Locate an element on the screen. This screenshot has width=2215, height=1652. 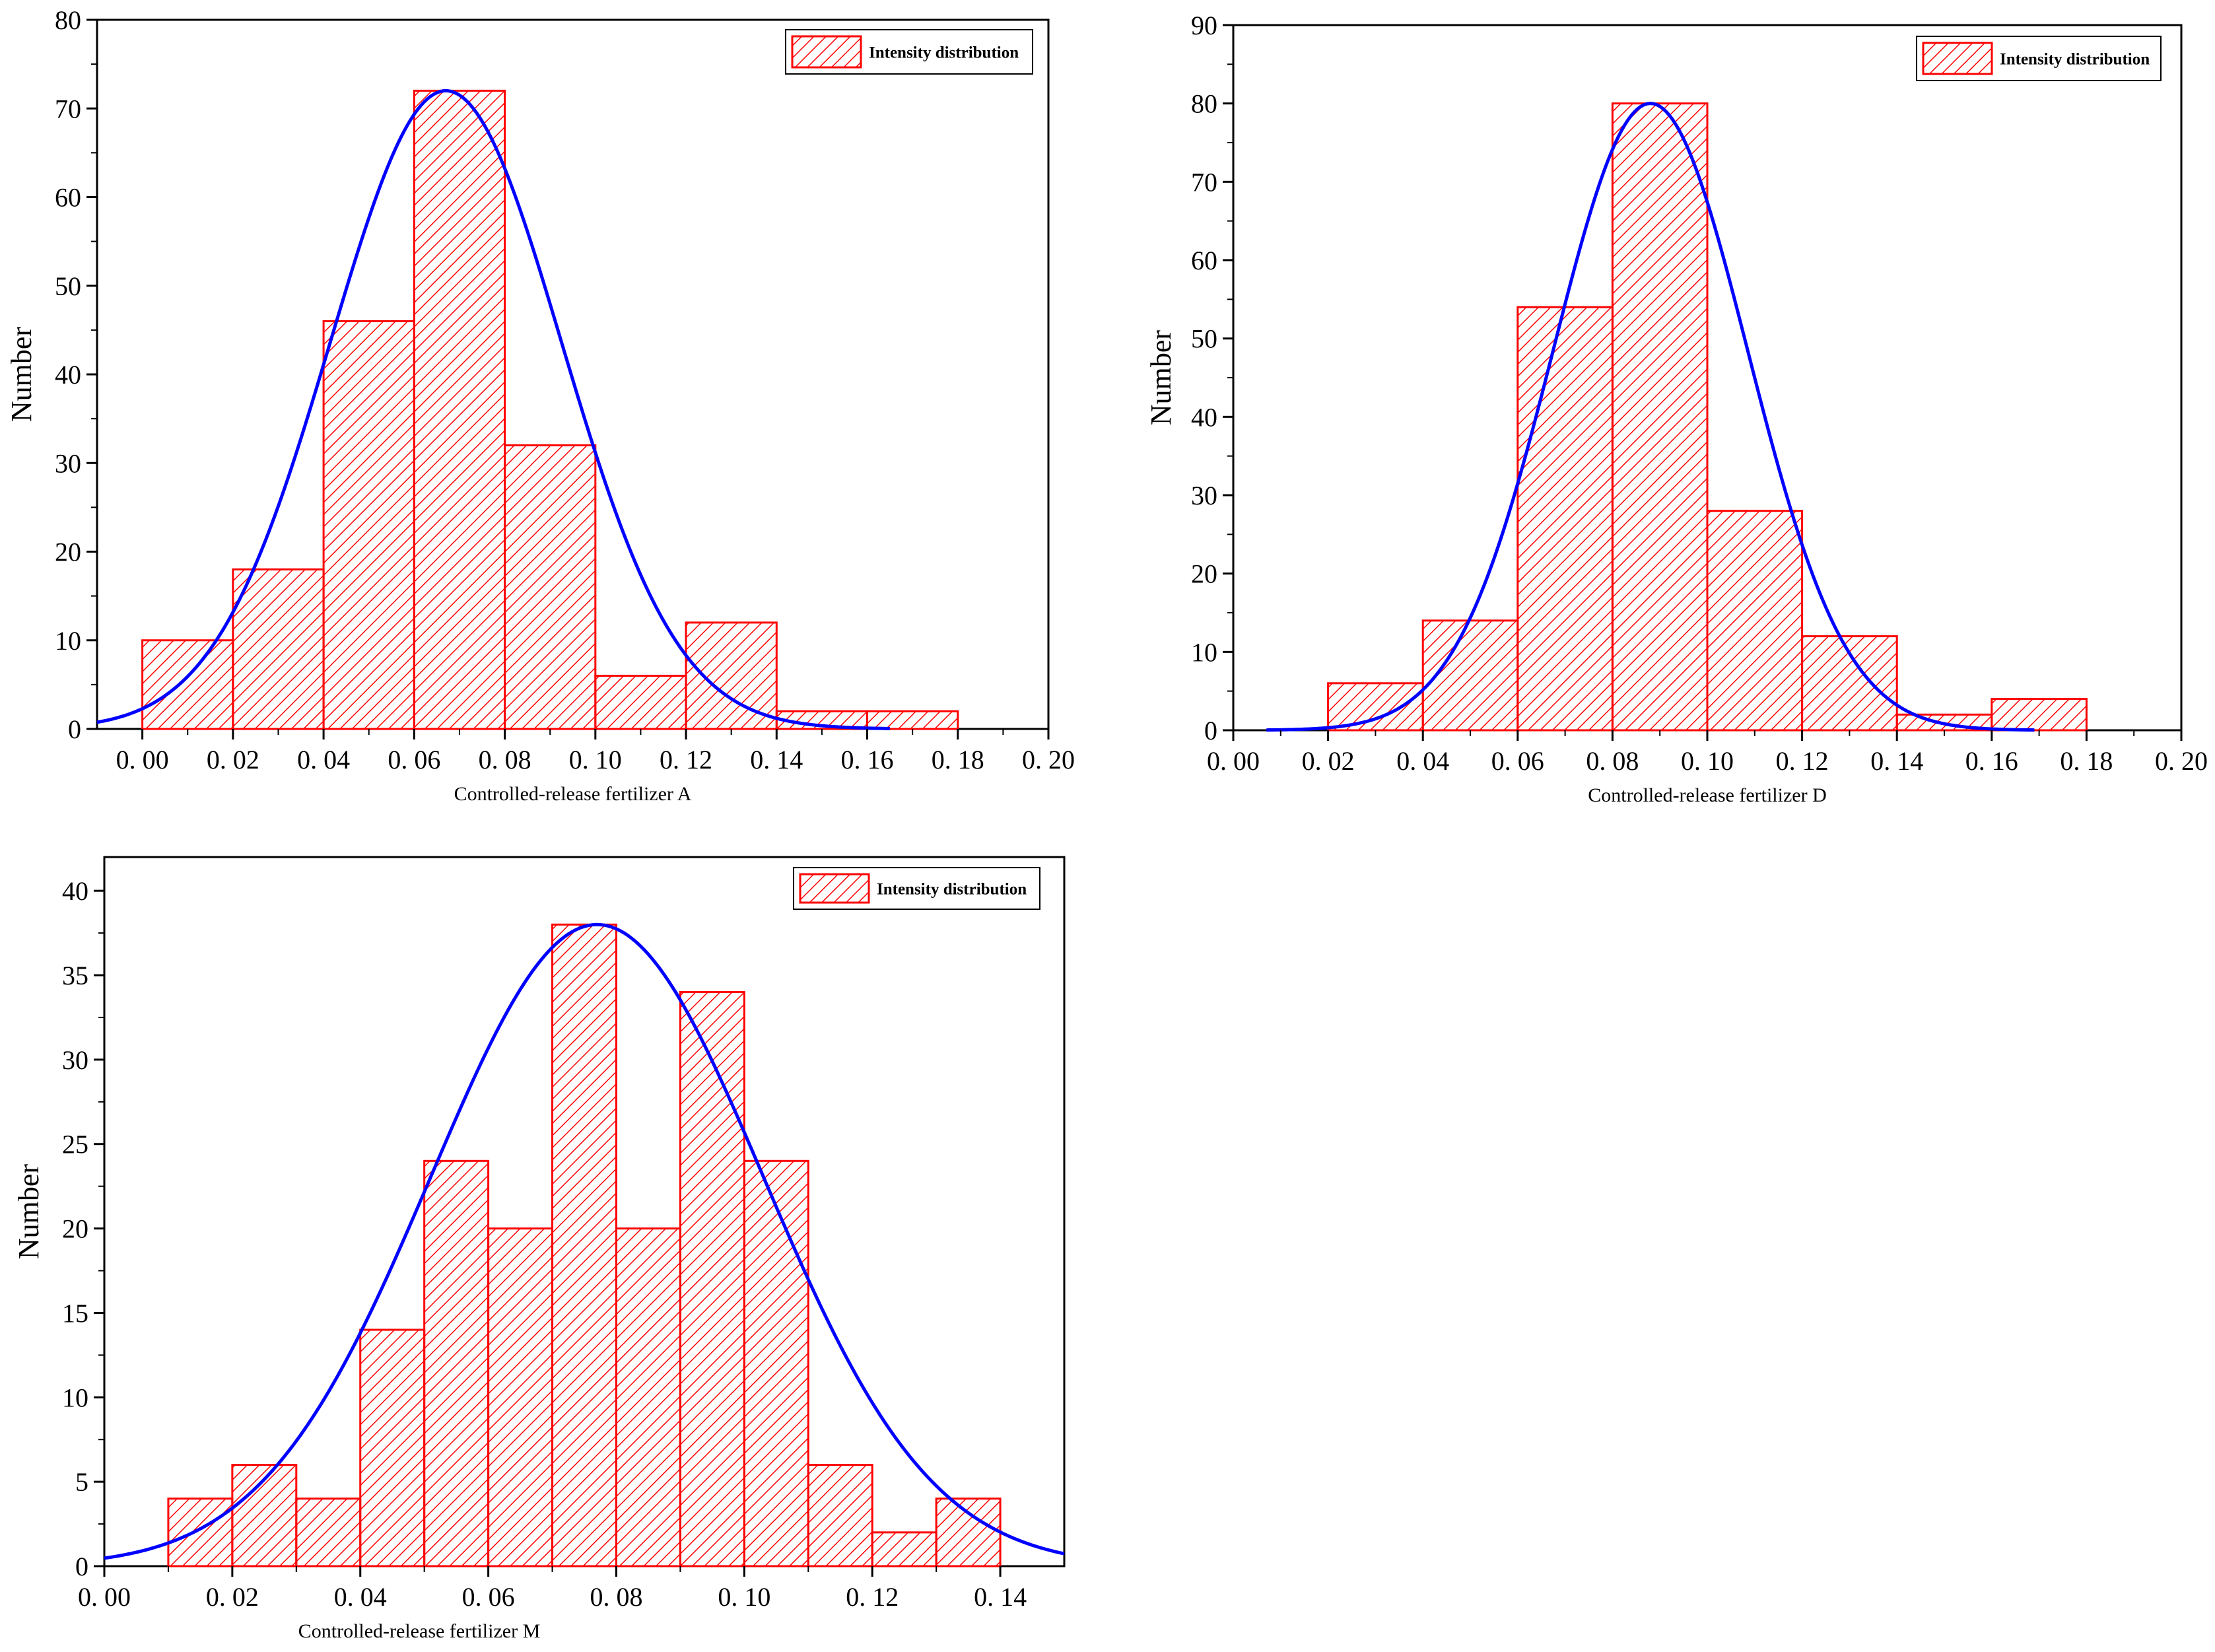
y-axis: 0 5 10 15 20 25 30 35 40 is located at coordinates (83, 1228).